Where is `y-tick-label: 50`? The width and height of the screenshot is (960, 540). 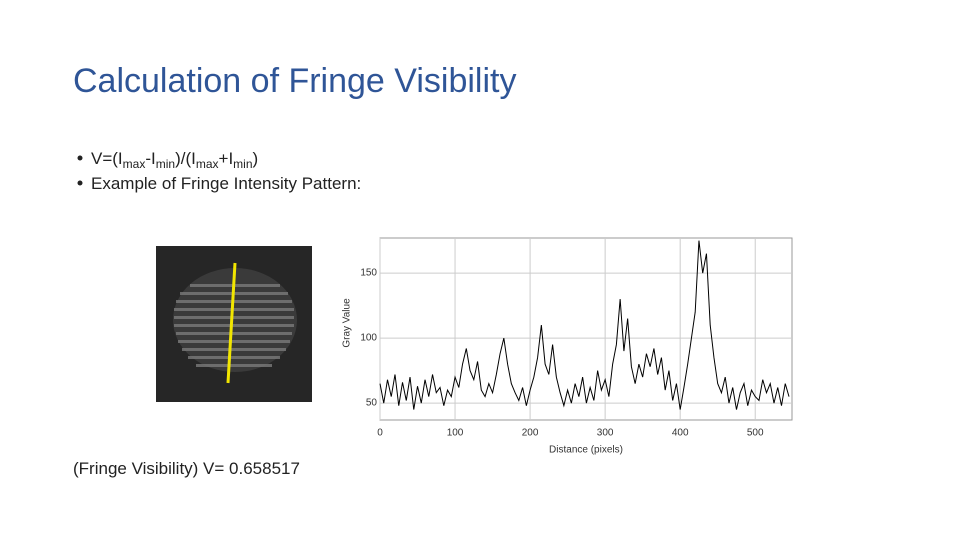 y-tick-label: 50 is located at coordinates (372, 403).